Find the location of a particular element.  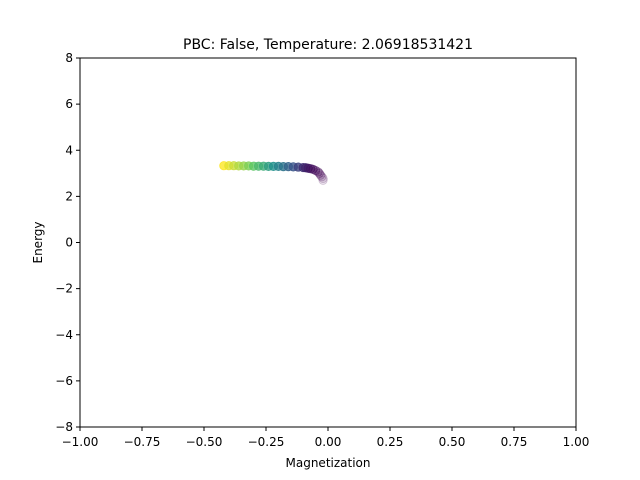

y-tick-label: 2 is located at coordinates (69, 196).